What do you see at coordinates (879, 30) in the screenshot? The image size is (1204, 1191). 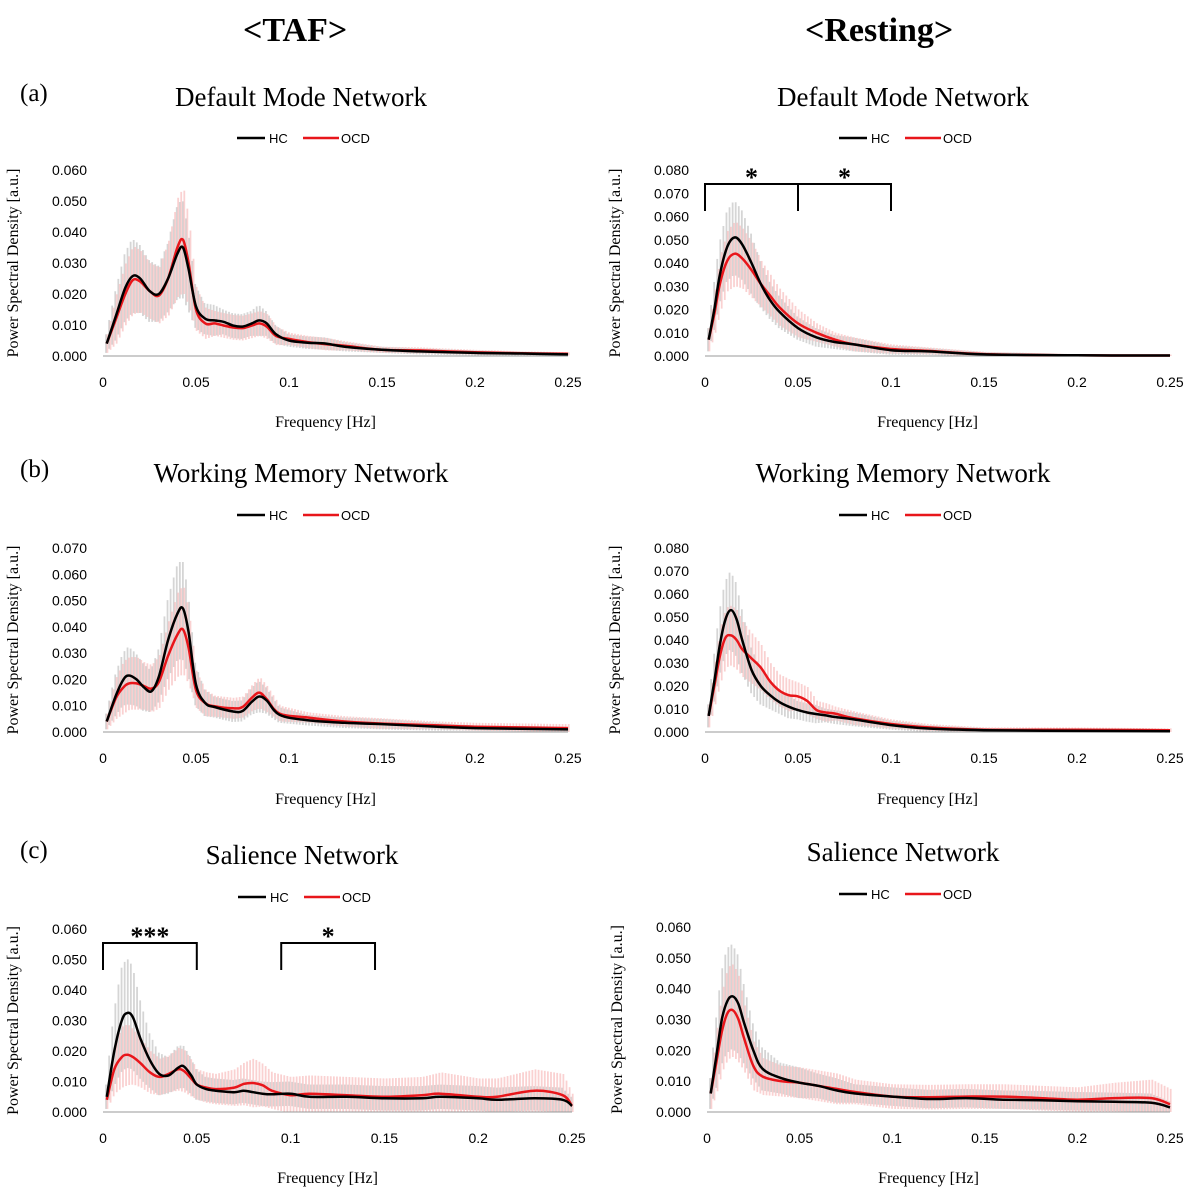 I see `header-resting: <Resting>` at bounding box center [879, 30].